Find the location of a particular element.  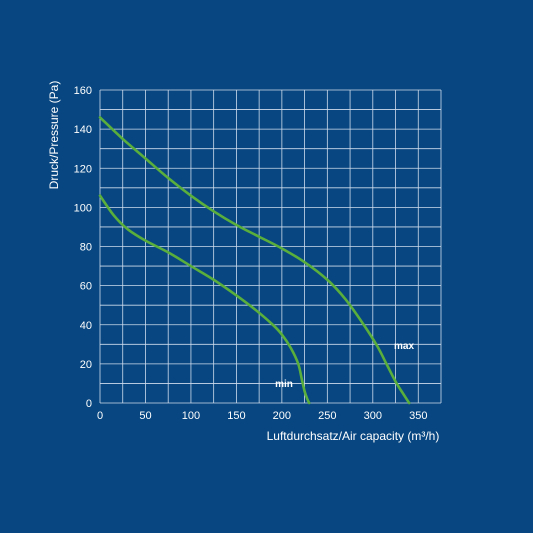

y-tick-label: 20 is located at coordinates (86, 365).